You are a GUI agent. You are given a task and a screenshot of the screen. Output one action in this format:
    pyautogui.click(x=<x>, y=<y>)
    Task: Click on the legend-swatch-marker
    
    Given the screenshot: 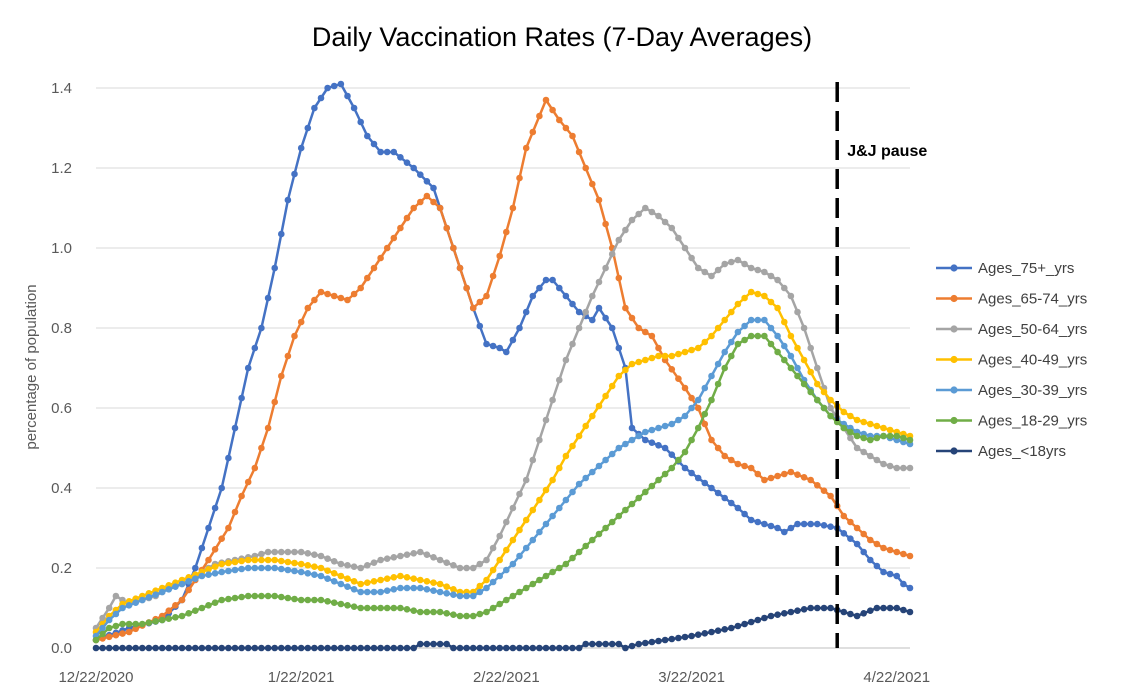 What is the action you would take?
    pyautogui.click(x=954, y=329)
    